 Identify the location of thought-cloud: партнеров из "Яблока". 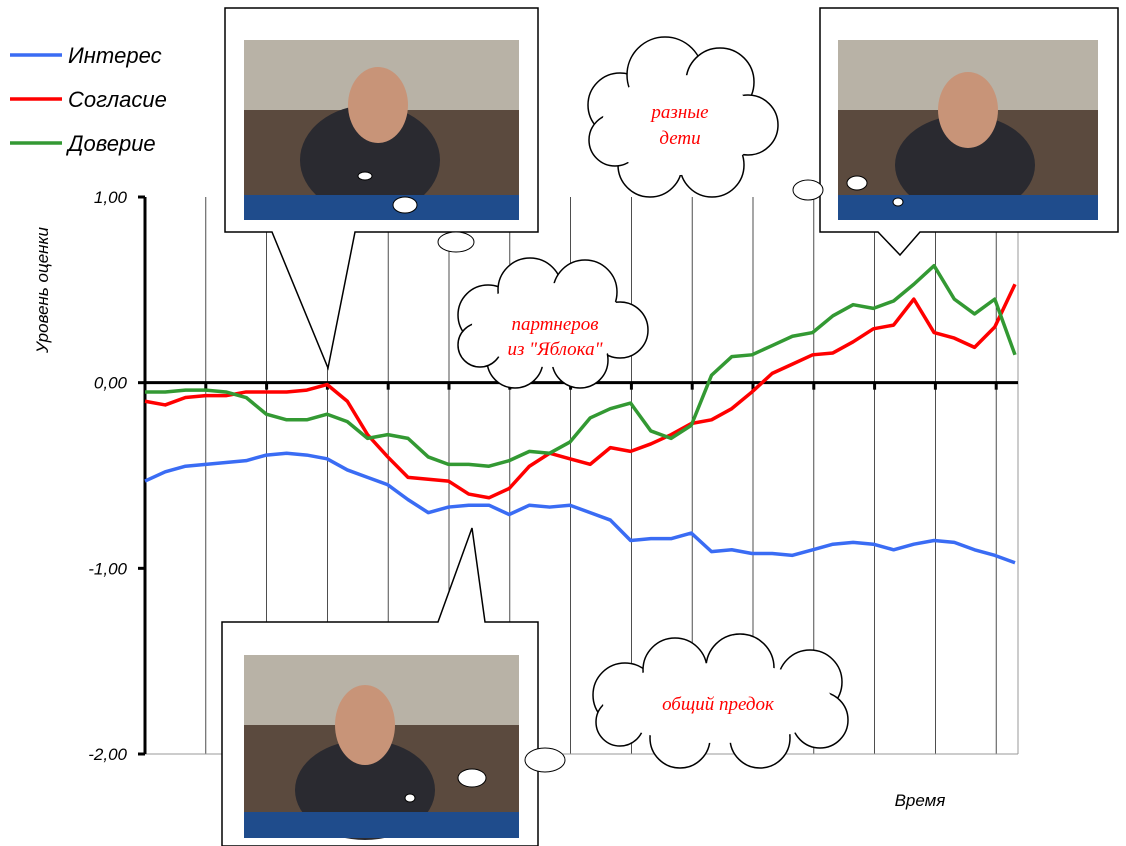
(553, 323).